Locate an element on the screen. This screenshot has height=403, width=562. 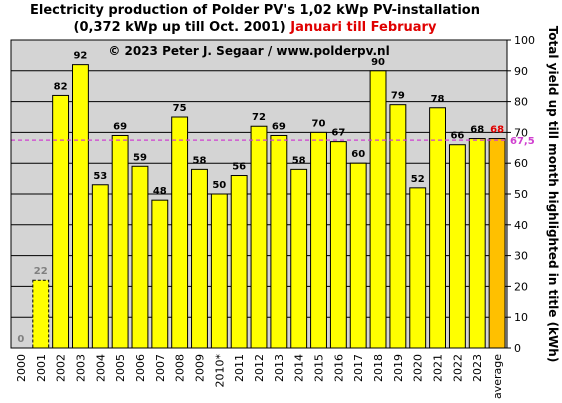
data-label: 48 is located at coordinates (160, 191).